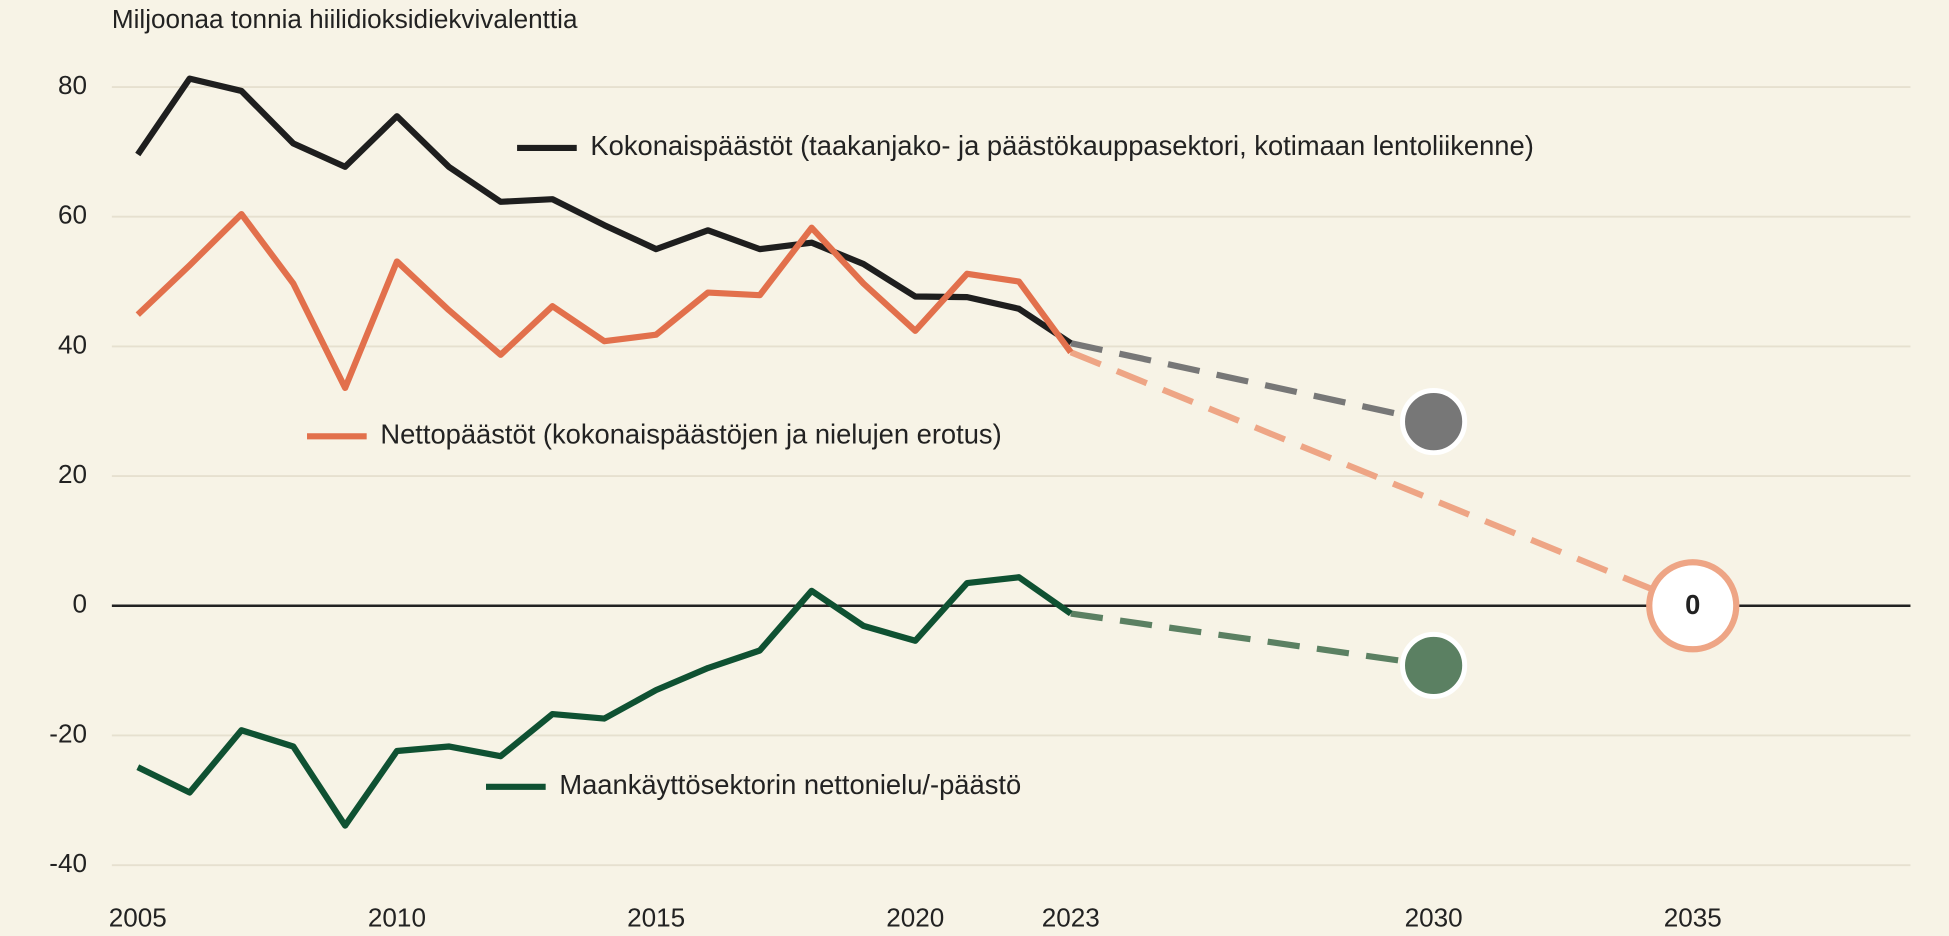 Image resolution: width=1949 pixels, height=936 pixels. I want to click on x-tick-label: 2023, so click(1071, 918).